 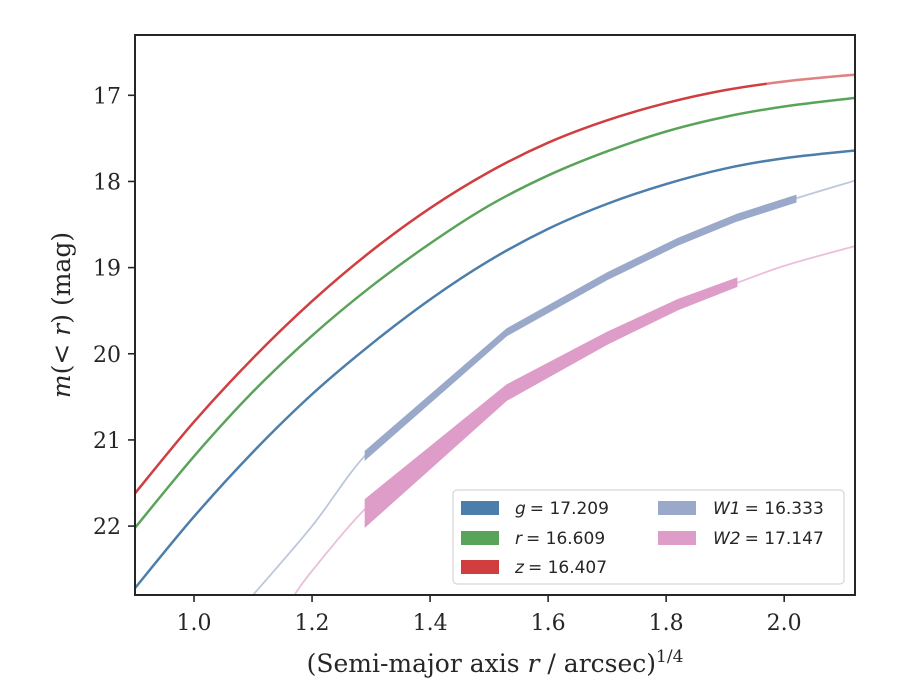 I want to click on y-tick-label: 20, so click(x=107, y=355).